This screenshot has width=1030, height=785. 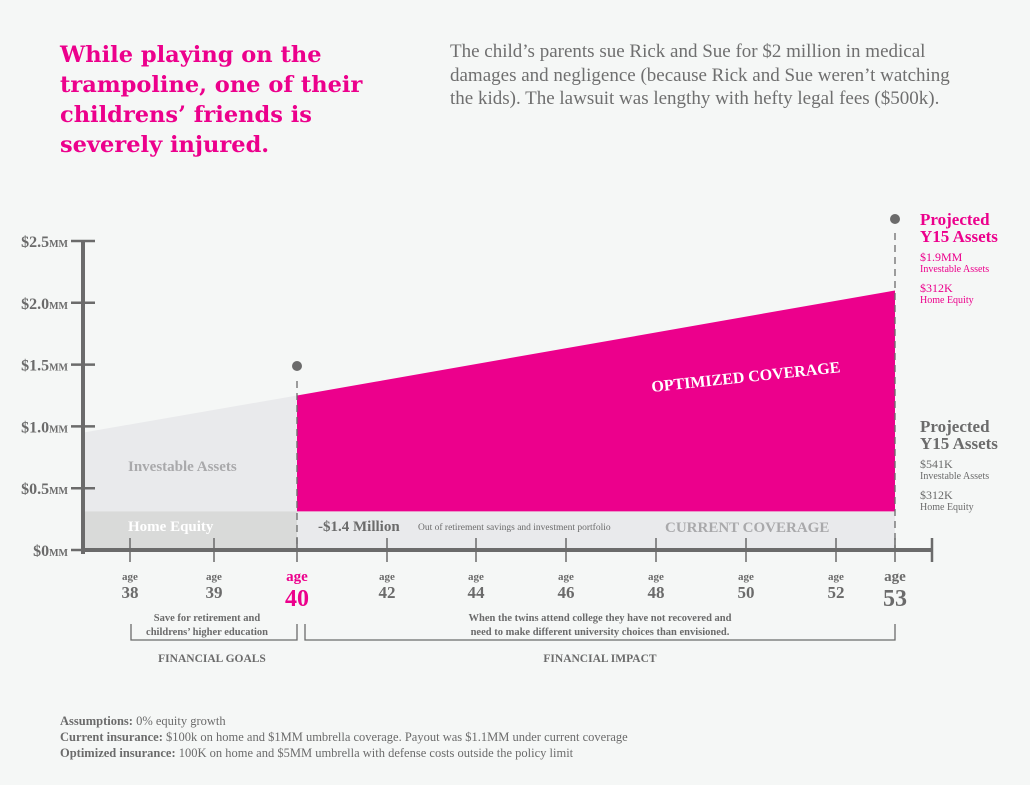 I want to click on bracket-note: Save for retirement and, so click(x=207, y=618).